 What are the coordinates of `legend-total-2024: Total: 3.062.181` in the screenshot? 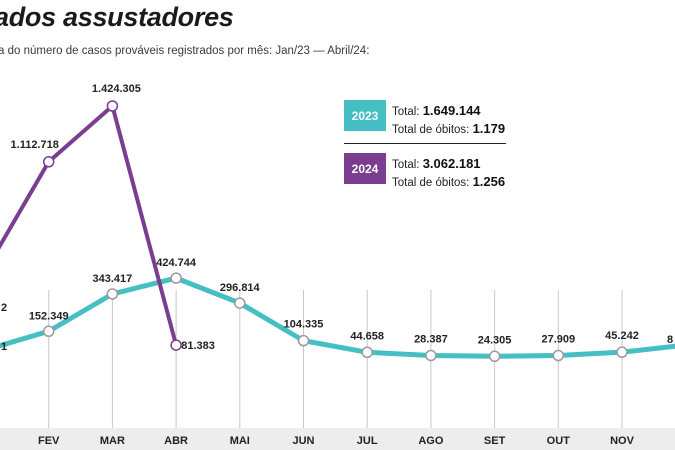 It's located at (436, 163).